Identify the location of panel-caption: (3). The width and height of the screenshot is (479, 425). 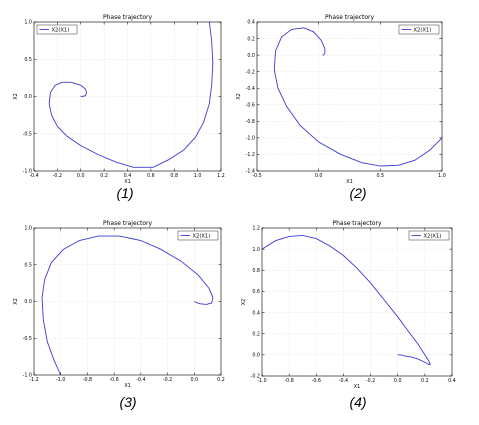
(127, 402).